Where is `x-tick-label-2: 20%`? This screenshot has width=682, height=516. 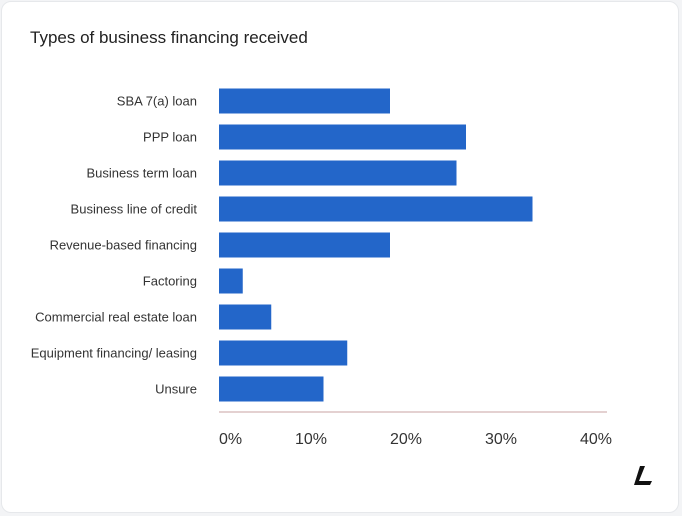 x-tick-label-2: 20% is located at coordinates (406, 439).